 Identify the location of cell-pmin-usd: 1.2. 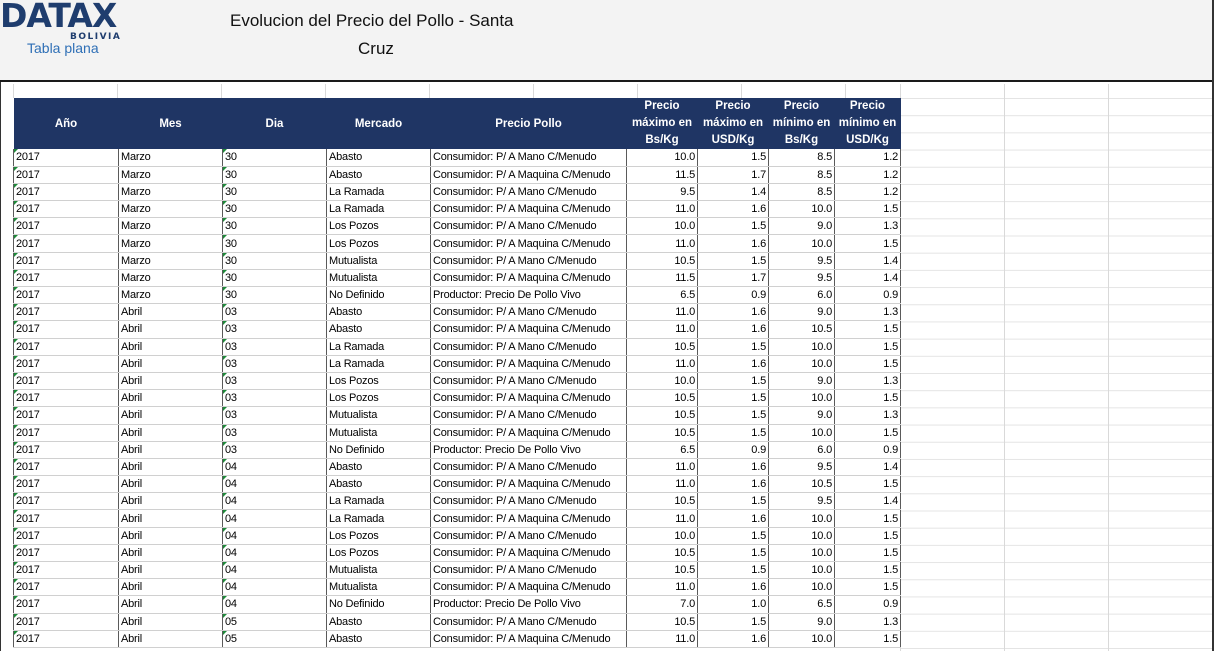
(867, 175).